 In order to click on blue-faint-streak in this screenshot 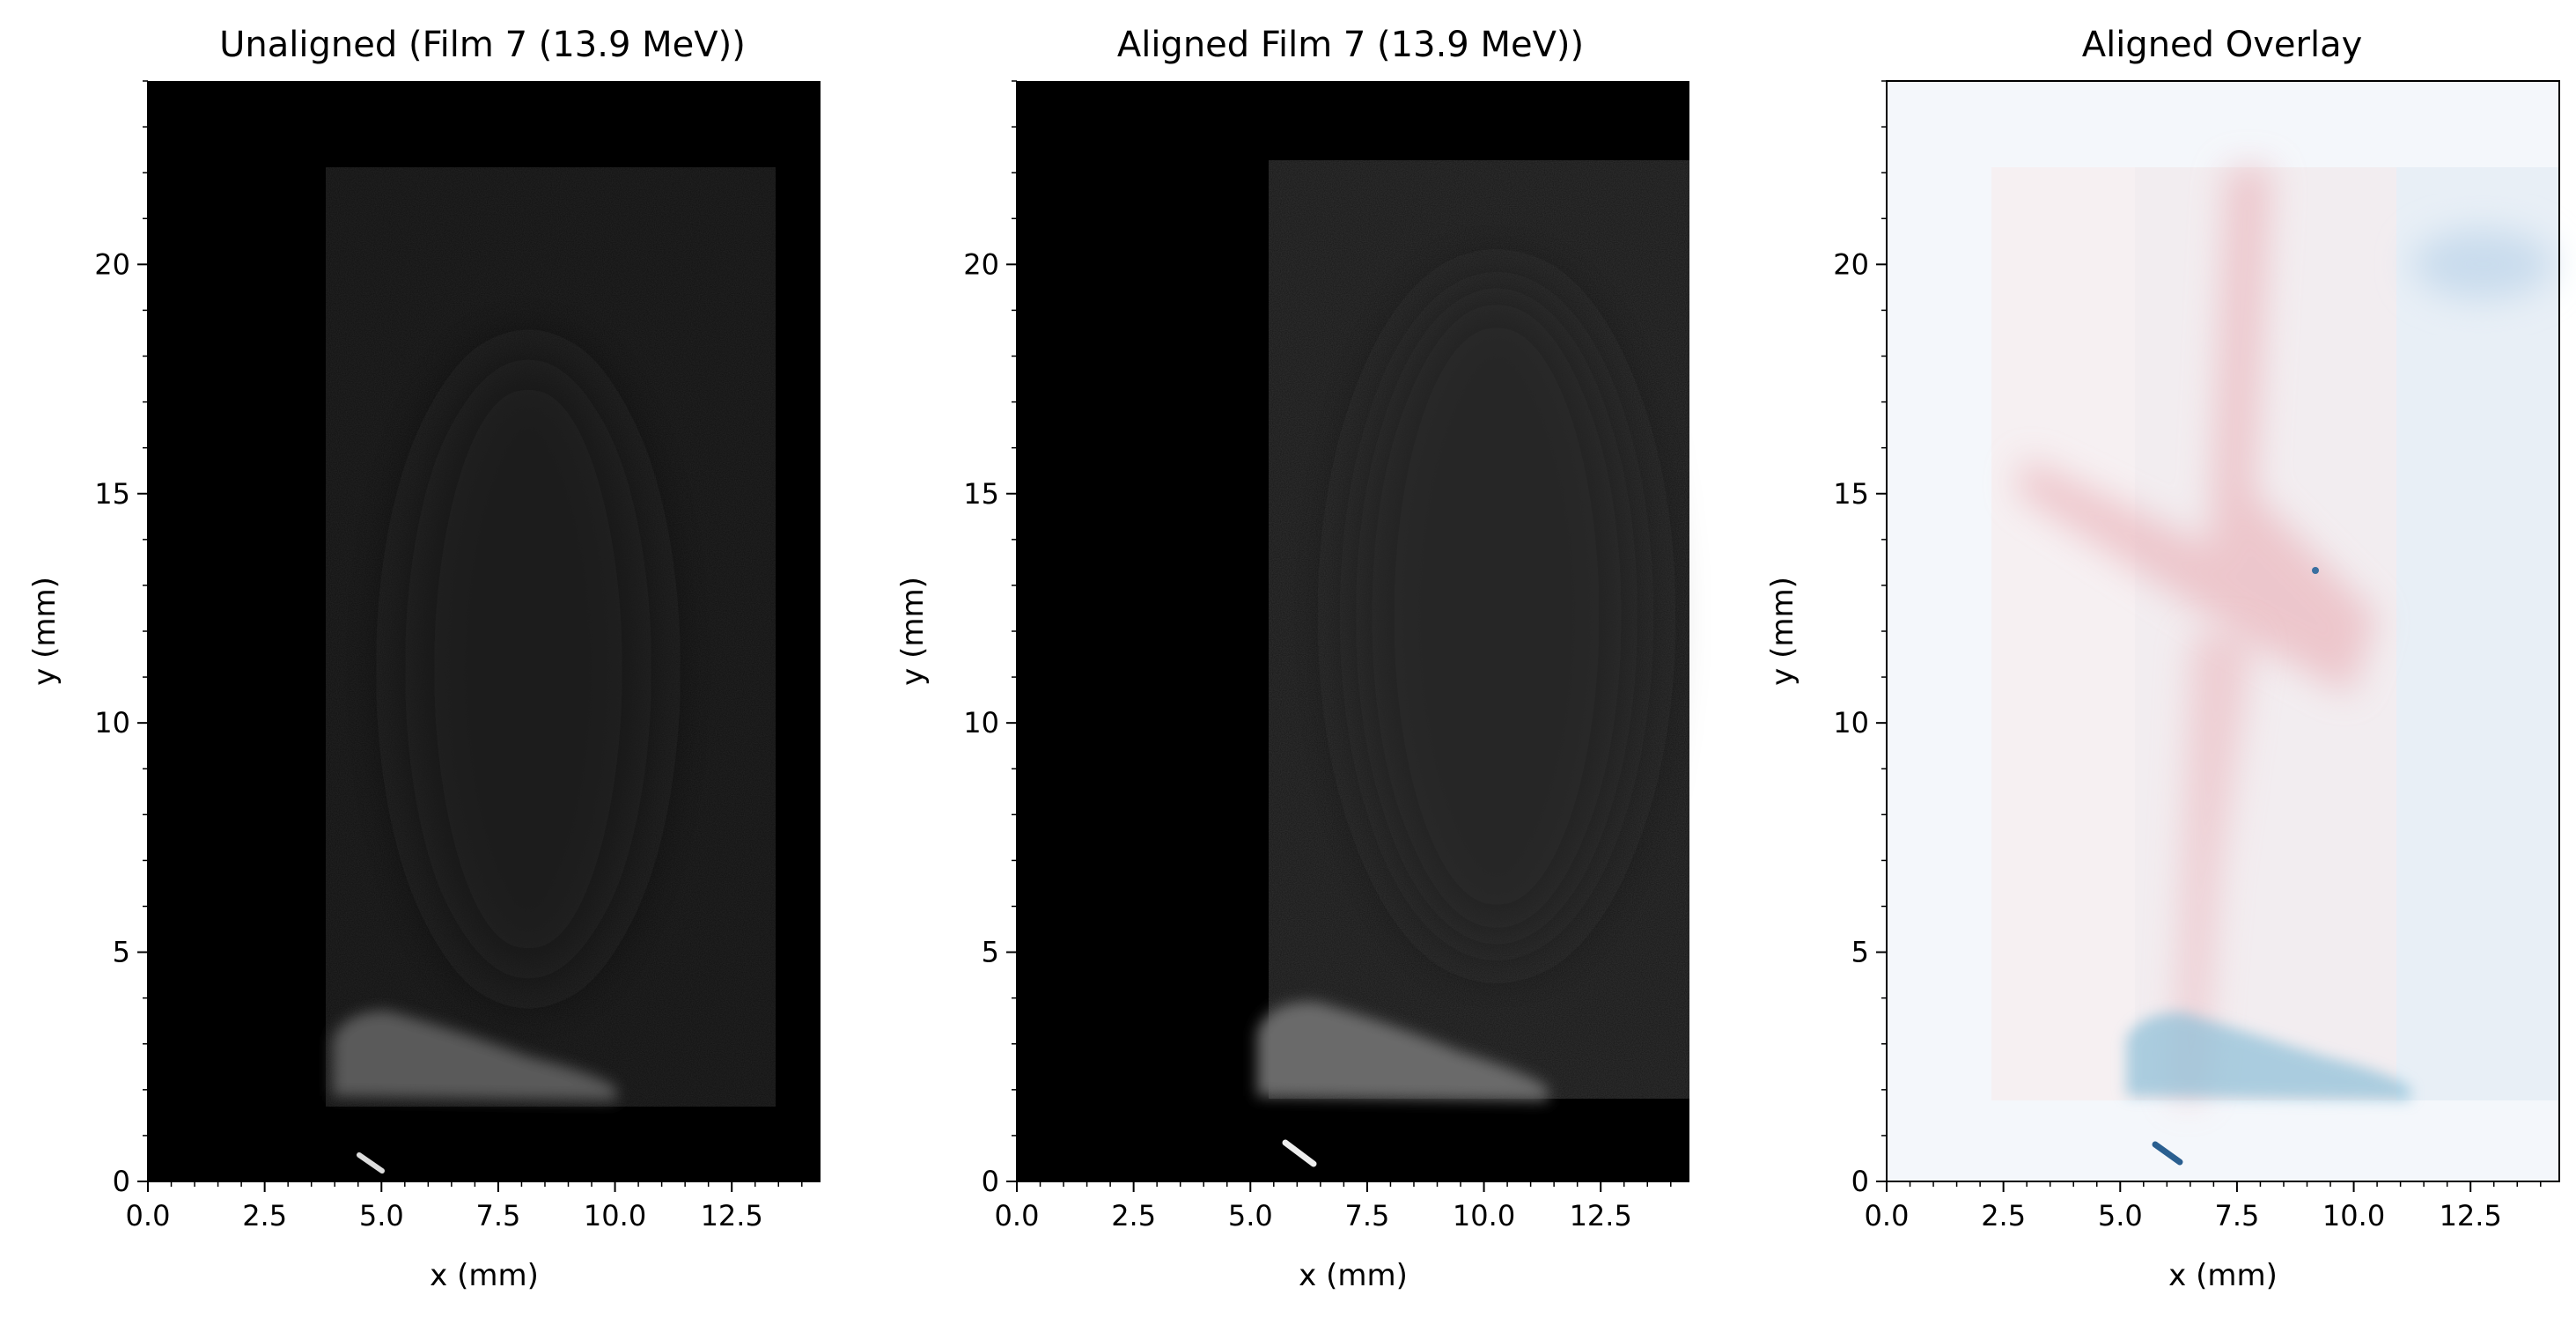, I will do `click(2482, 264)`.